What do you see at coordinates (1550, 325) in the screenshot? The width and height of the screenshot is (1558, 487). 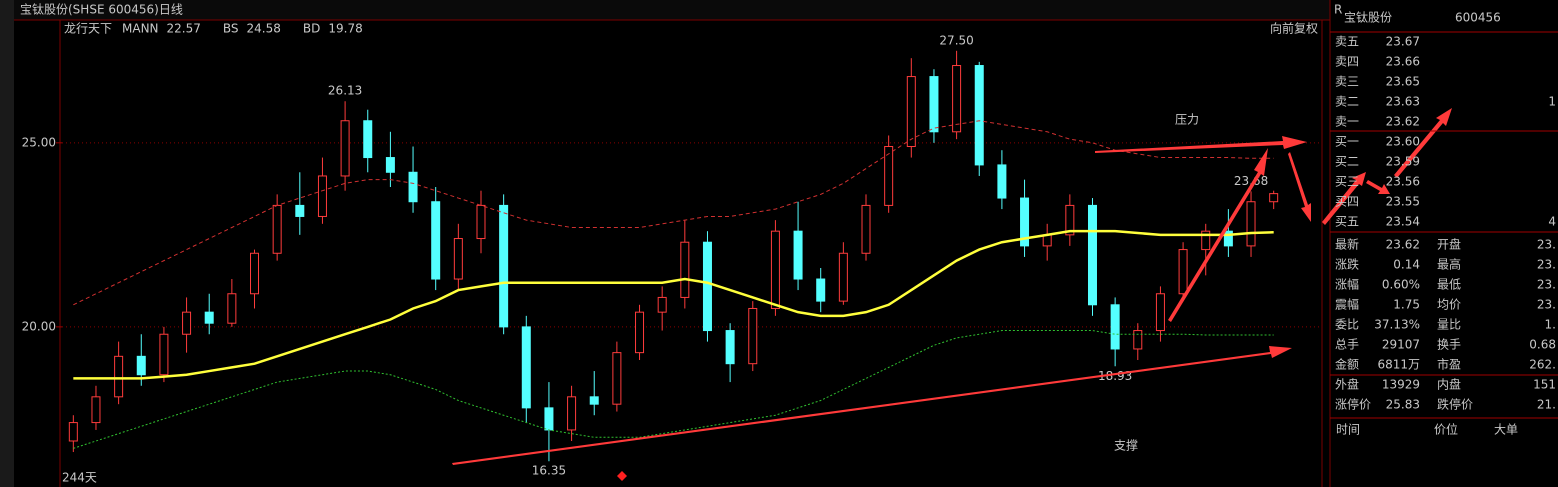 I see `stat-value: 1.` at bounding box center [1550, 325].